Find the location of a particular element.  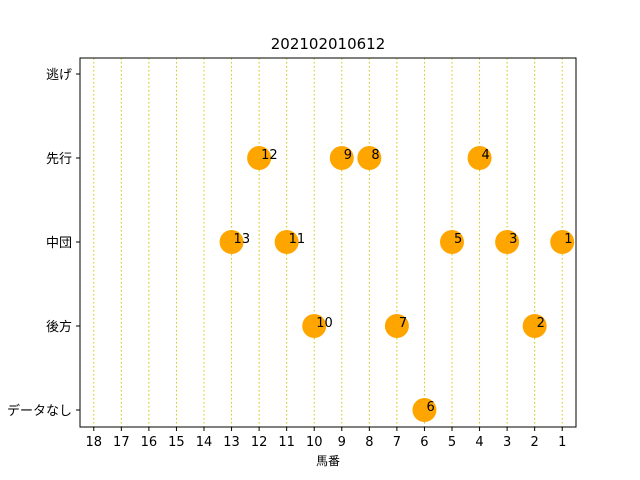

chart-title: 202102010612 is located at coordinates (328, 44).